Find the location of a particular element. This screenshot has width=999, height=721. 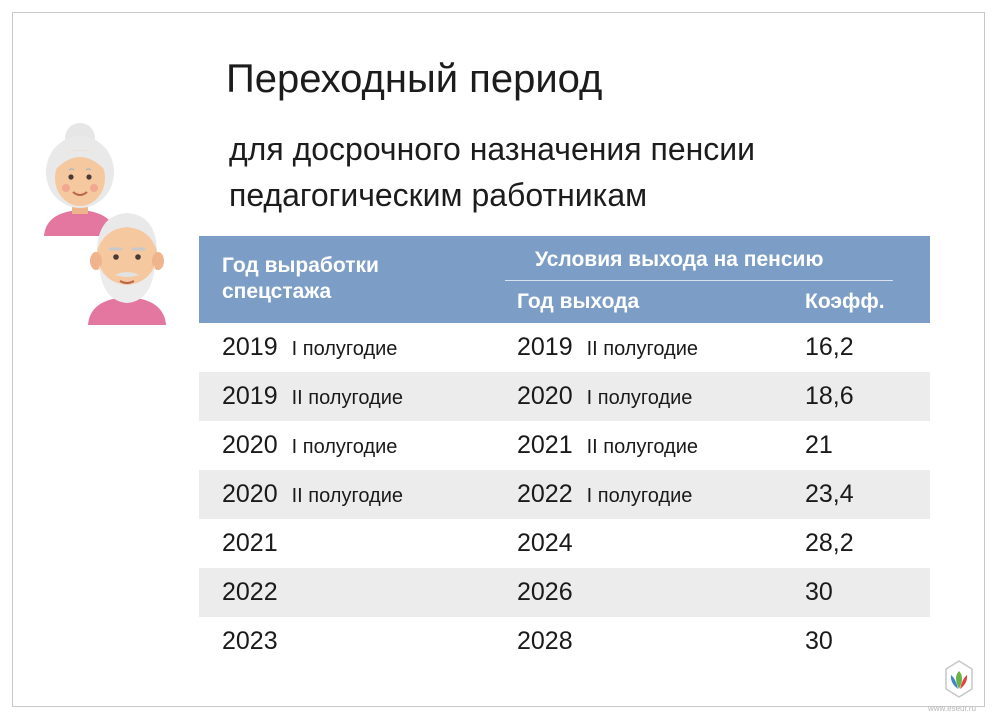

table-row: 2023 2028 30 is located at coordinates (564, 641).